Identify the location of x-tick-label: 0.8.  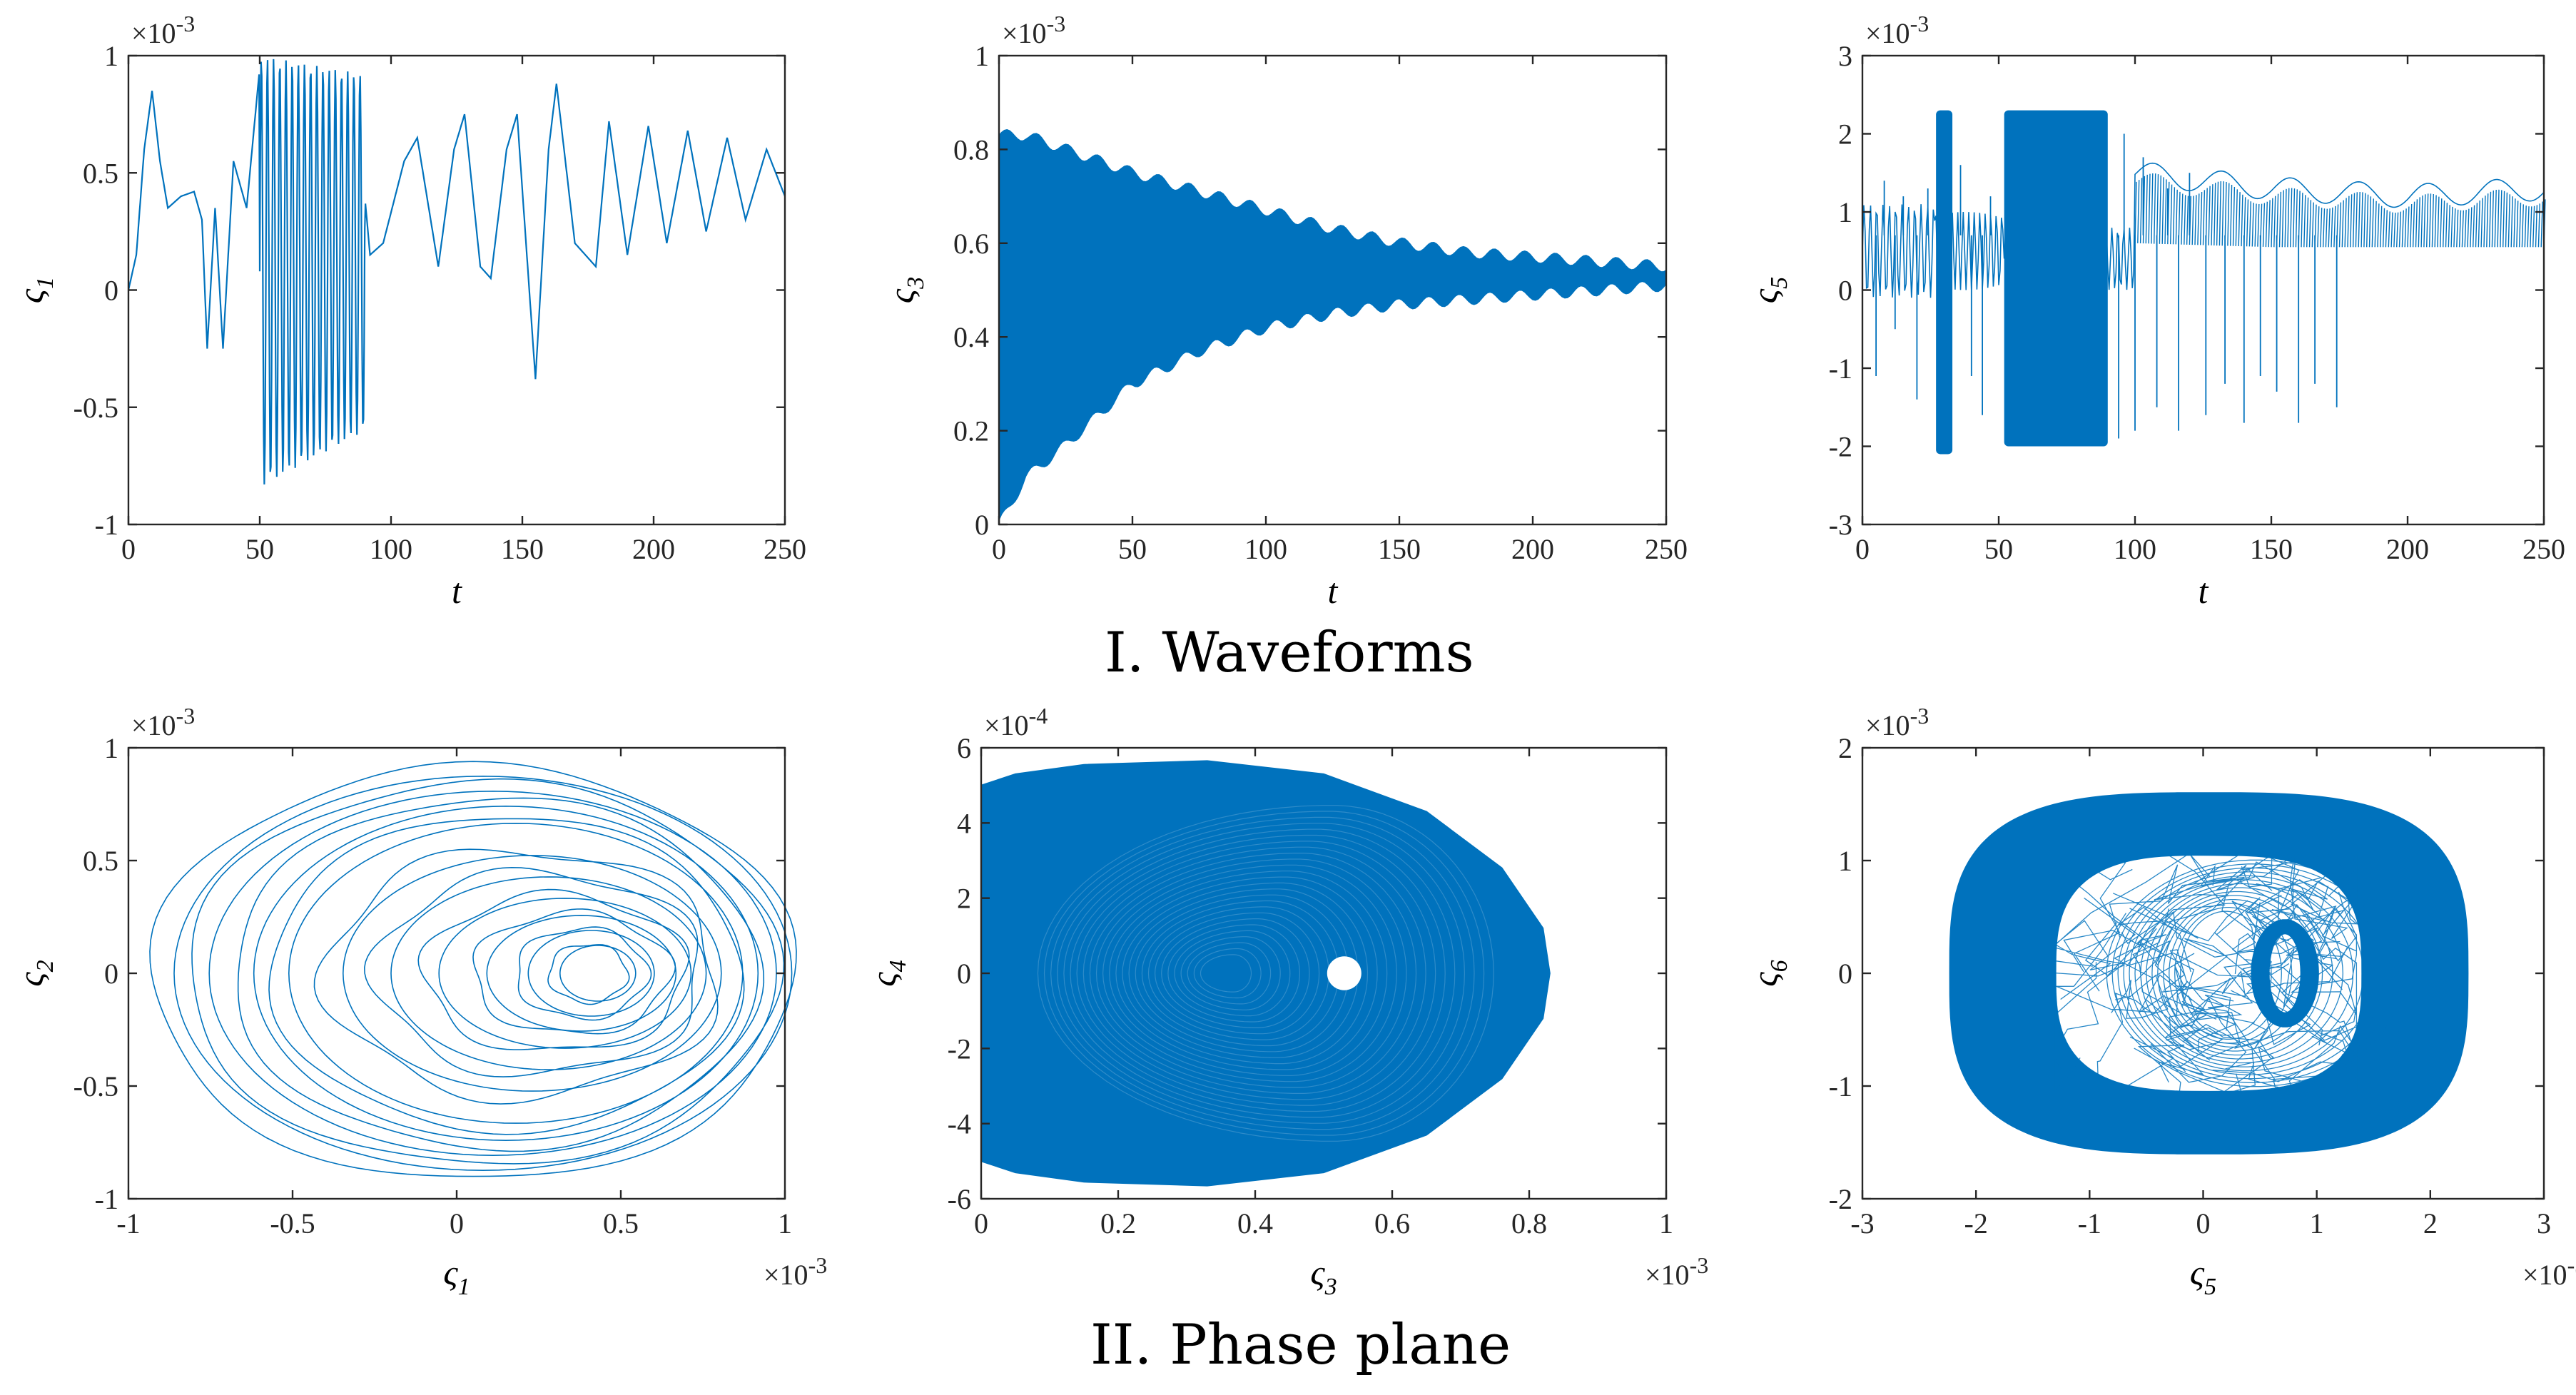
(1529, 1223).